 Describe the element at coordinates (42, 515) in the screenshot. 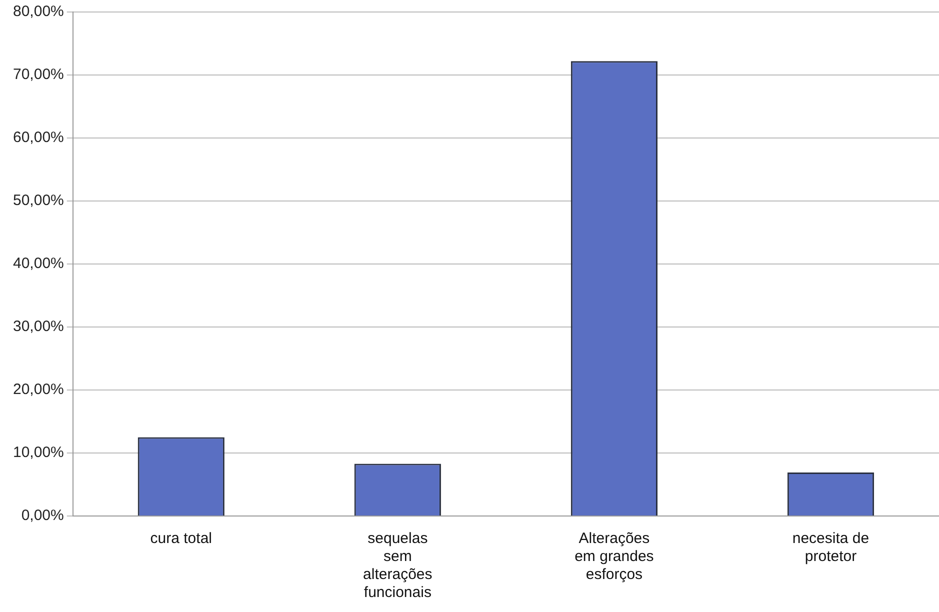

I see `y-tick-label: 0,00%` at that location.